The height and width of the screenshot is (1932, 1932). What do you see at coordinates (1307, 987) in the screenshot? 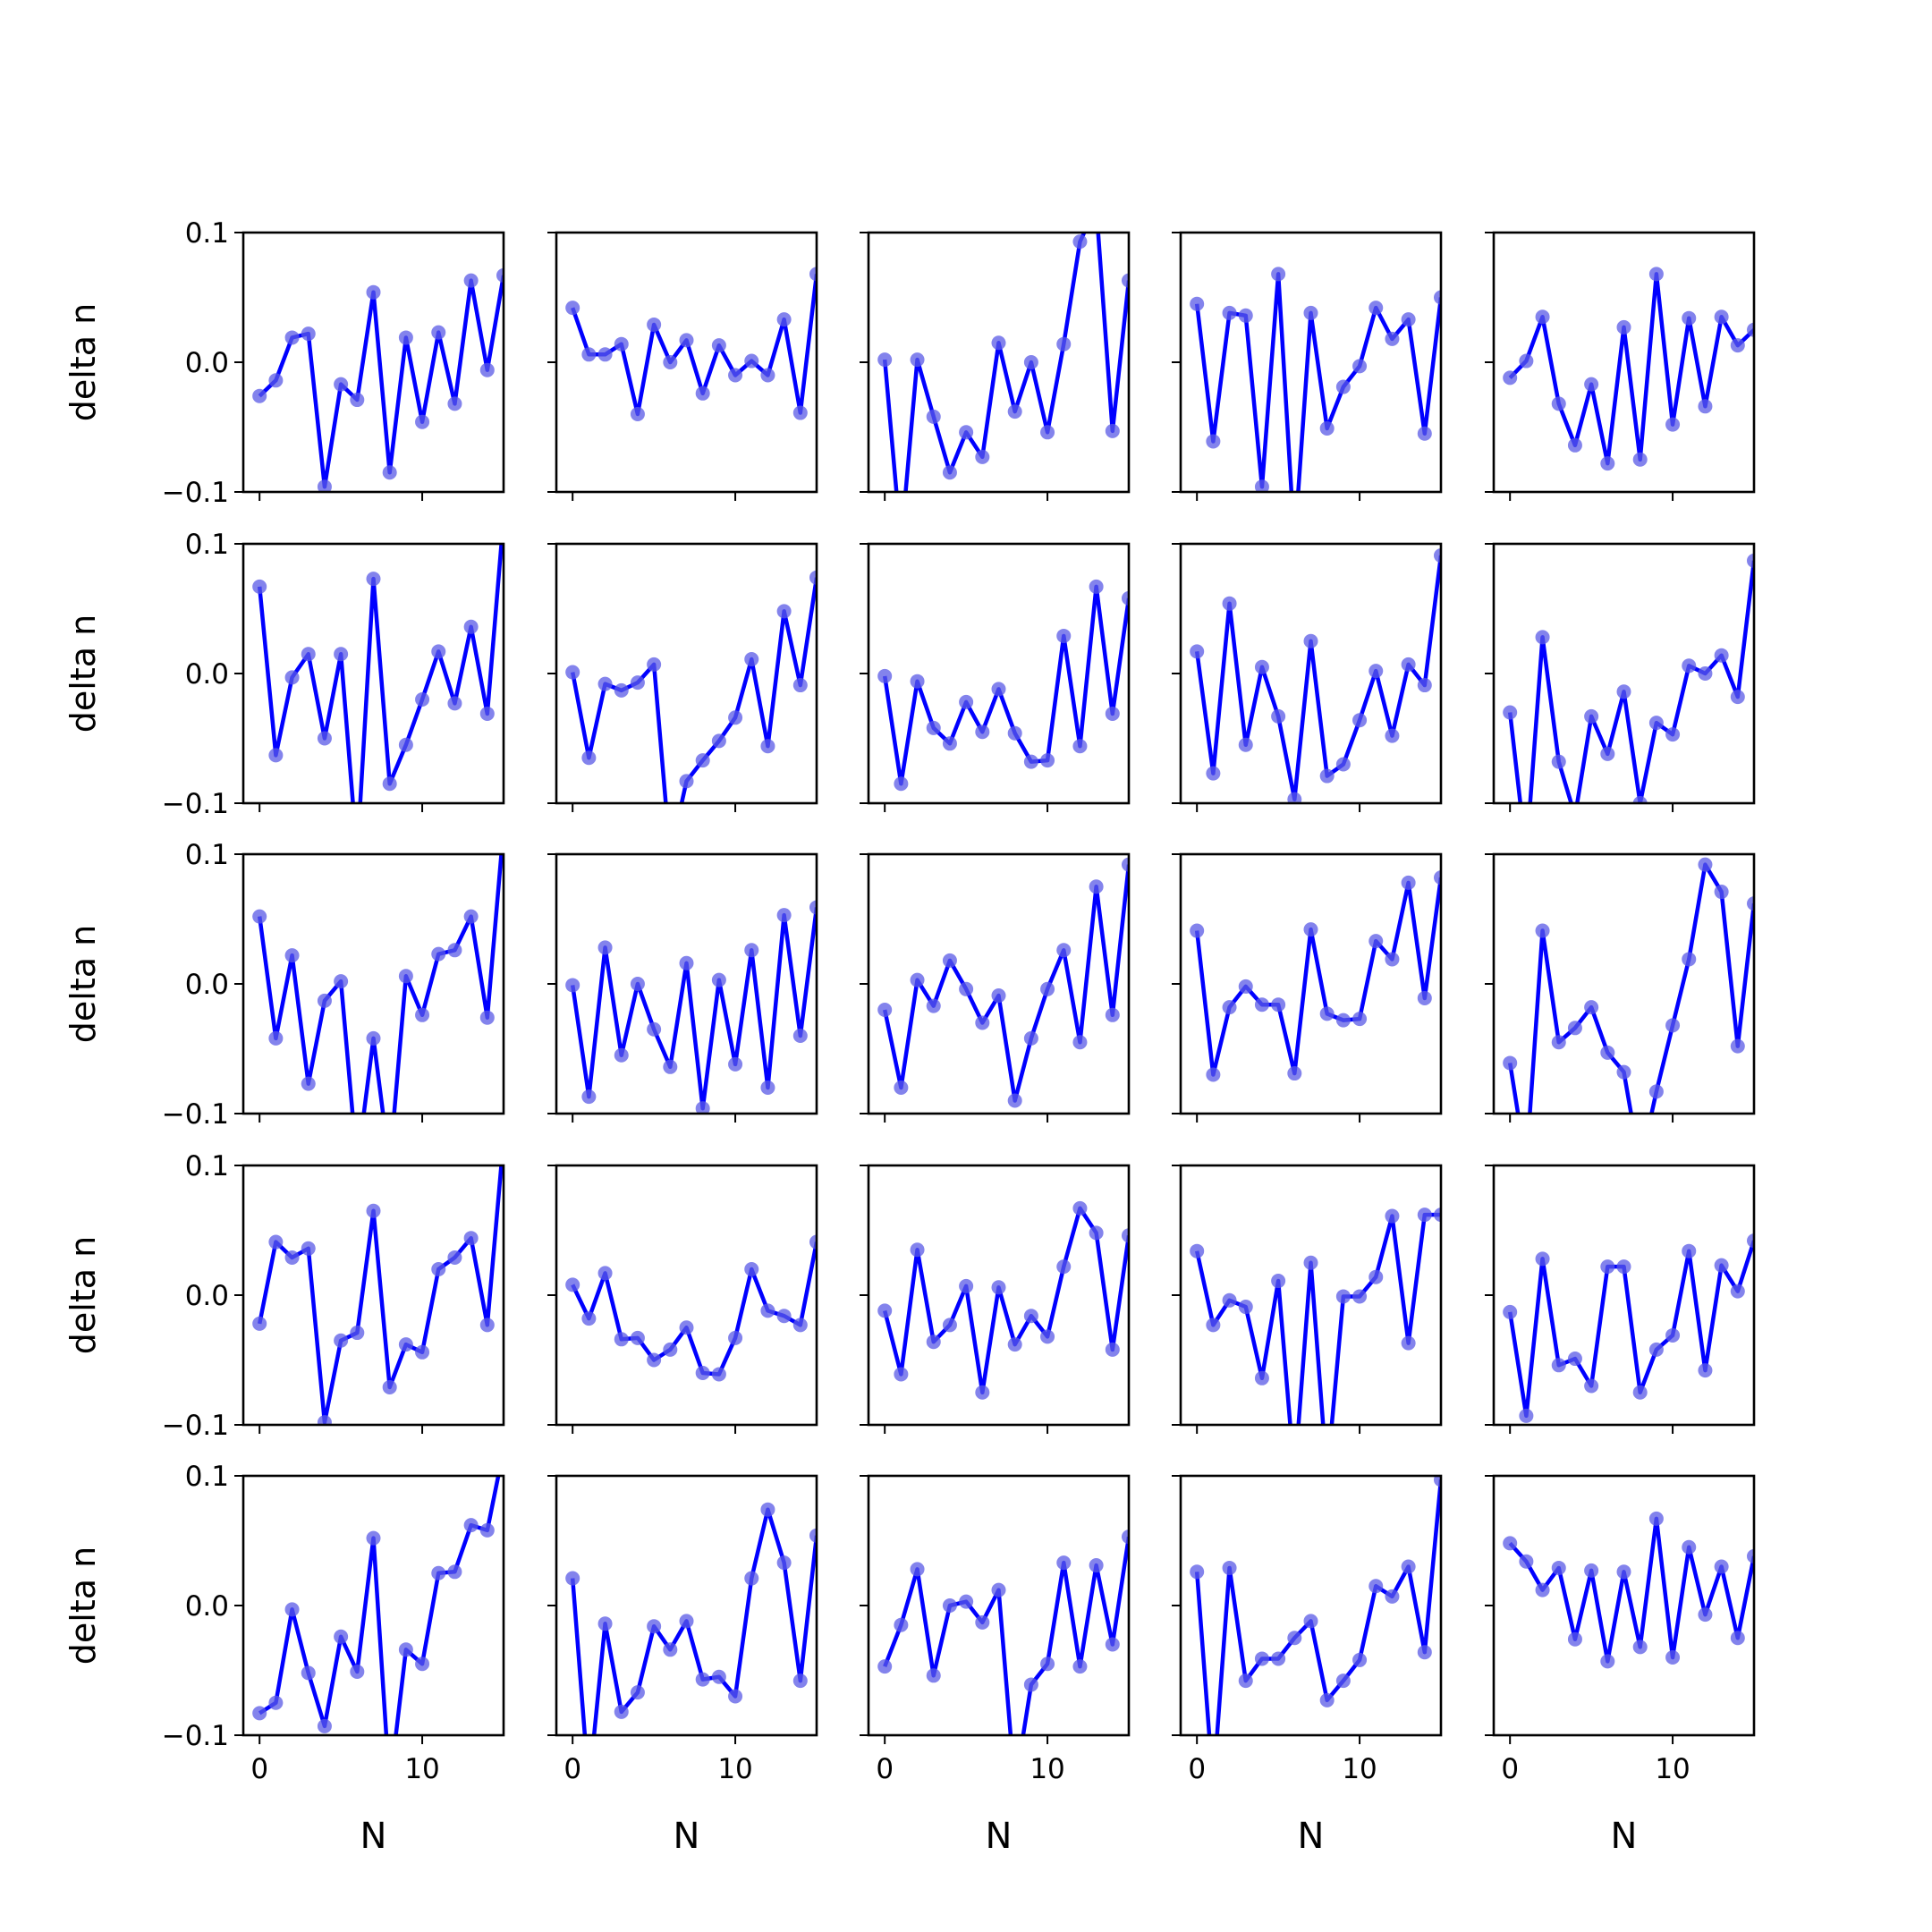
I see `subplot-r2-c3` at bounding box center [1307, 987].